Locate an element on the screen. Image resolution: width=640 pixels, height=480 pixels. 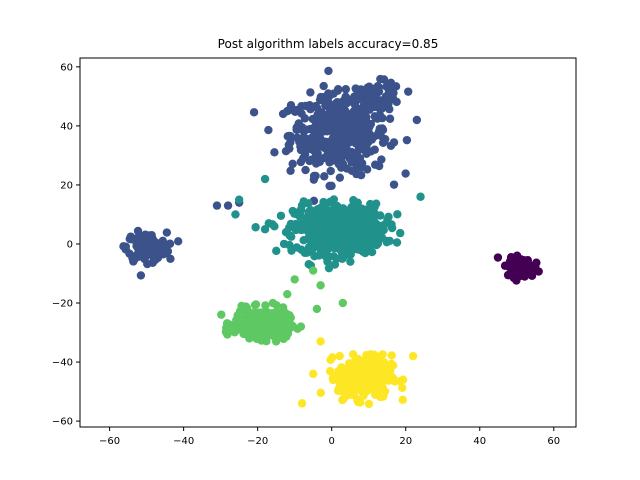
y-tick-label: 20 is located at coordinates (66, 185).